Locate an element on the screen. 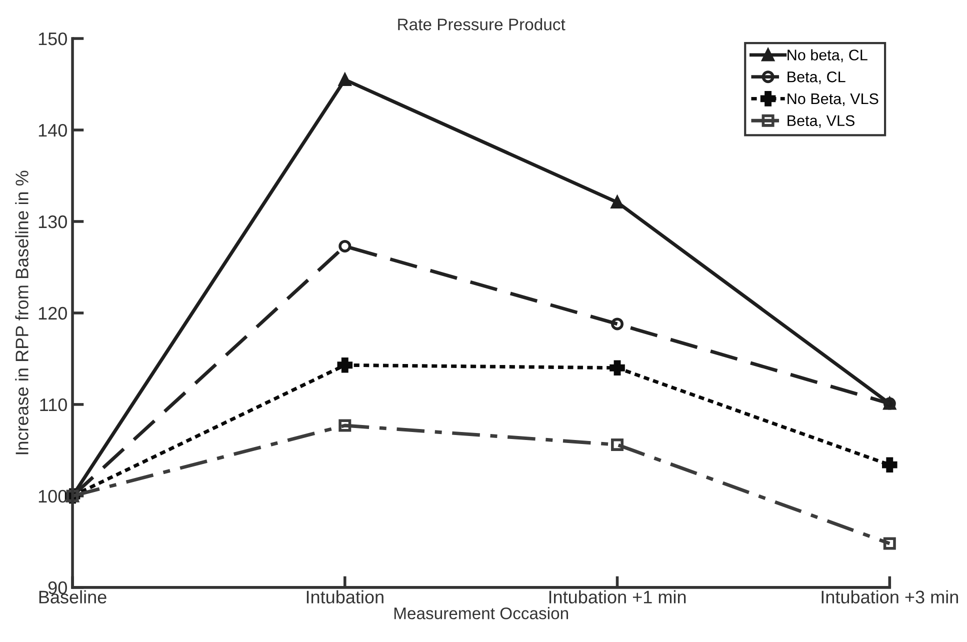  y-tick-label: 120 is located at coordinates (52, 313).